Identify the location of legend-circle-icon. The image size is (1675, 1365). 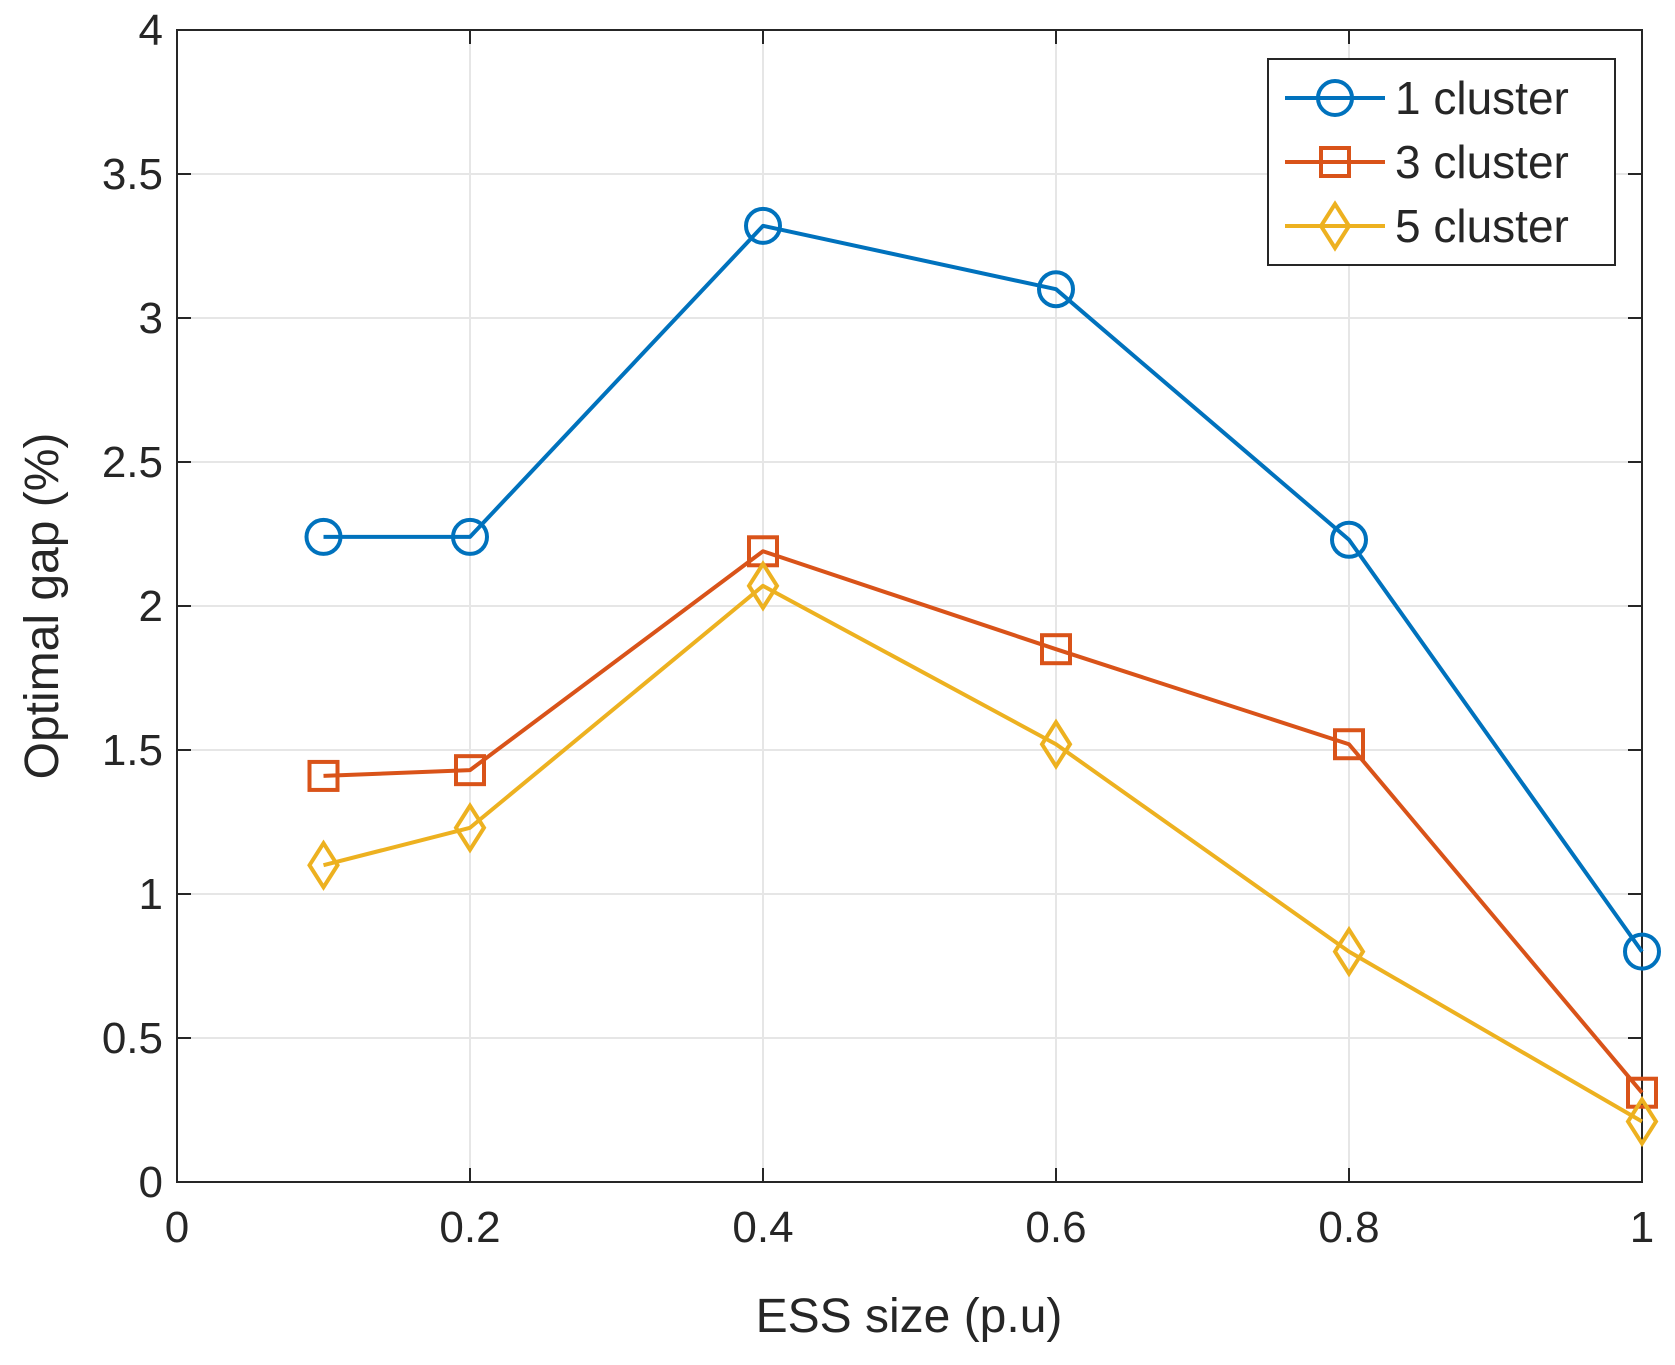
(1335, 98).